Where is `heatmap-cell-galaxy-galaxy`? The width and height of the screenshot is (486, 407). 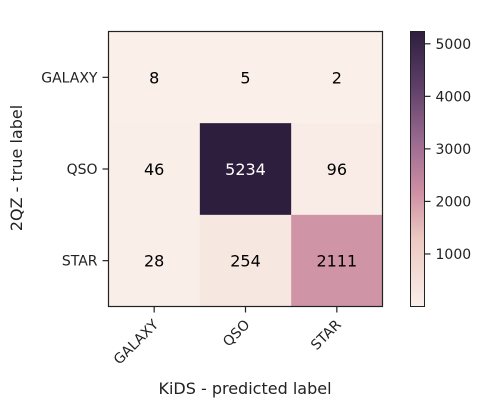
heatmap-cell-galaxy-galaxy is located at coordinates (154, 77).